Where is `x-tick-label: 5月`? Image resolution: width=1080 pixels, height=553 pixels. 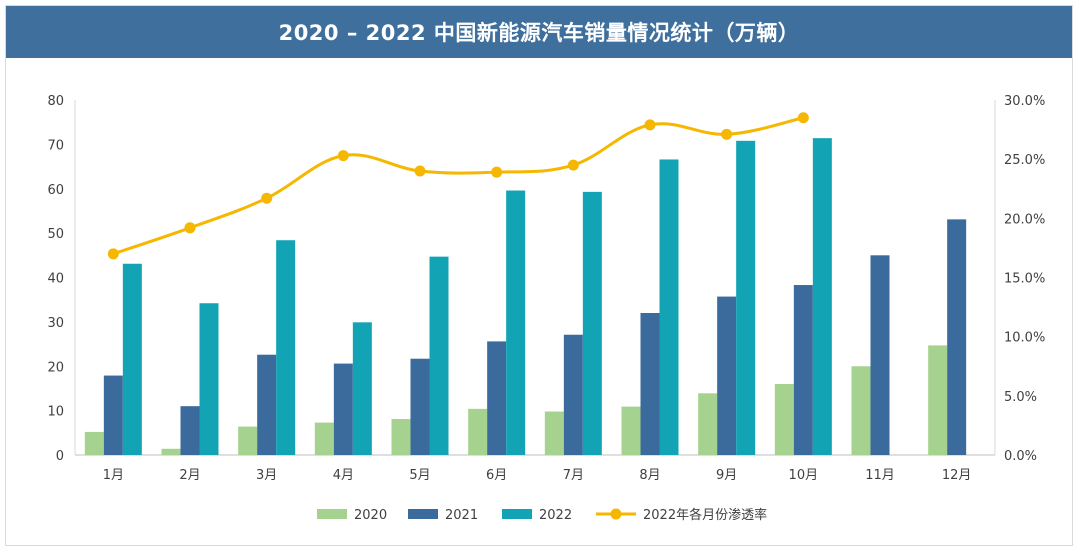 x-tick-label: 5月 is located at coordinates (419, 475).